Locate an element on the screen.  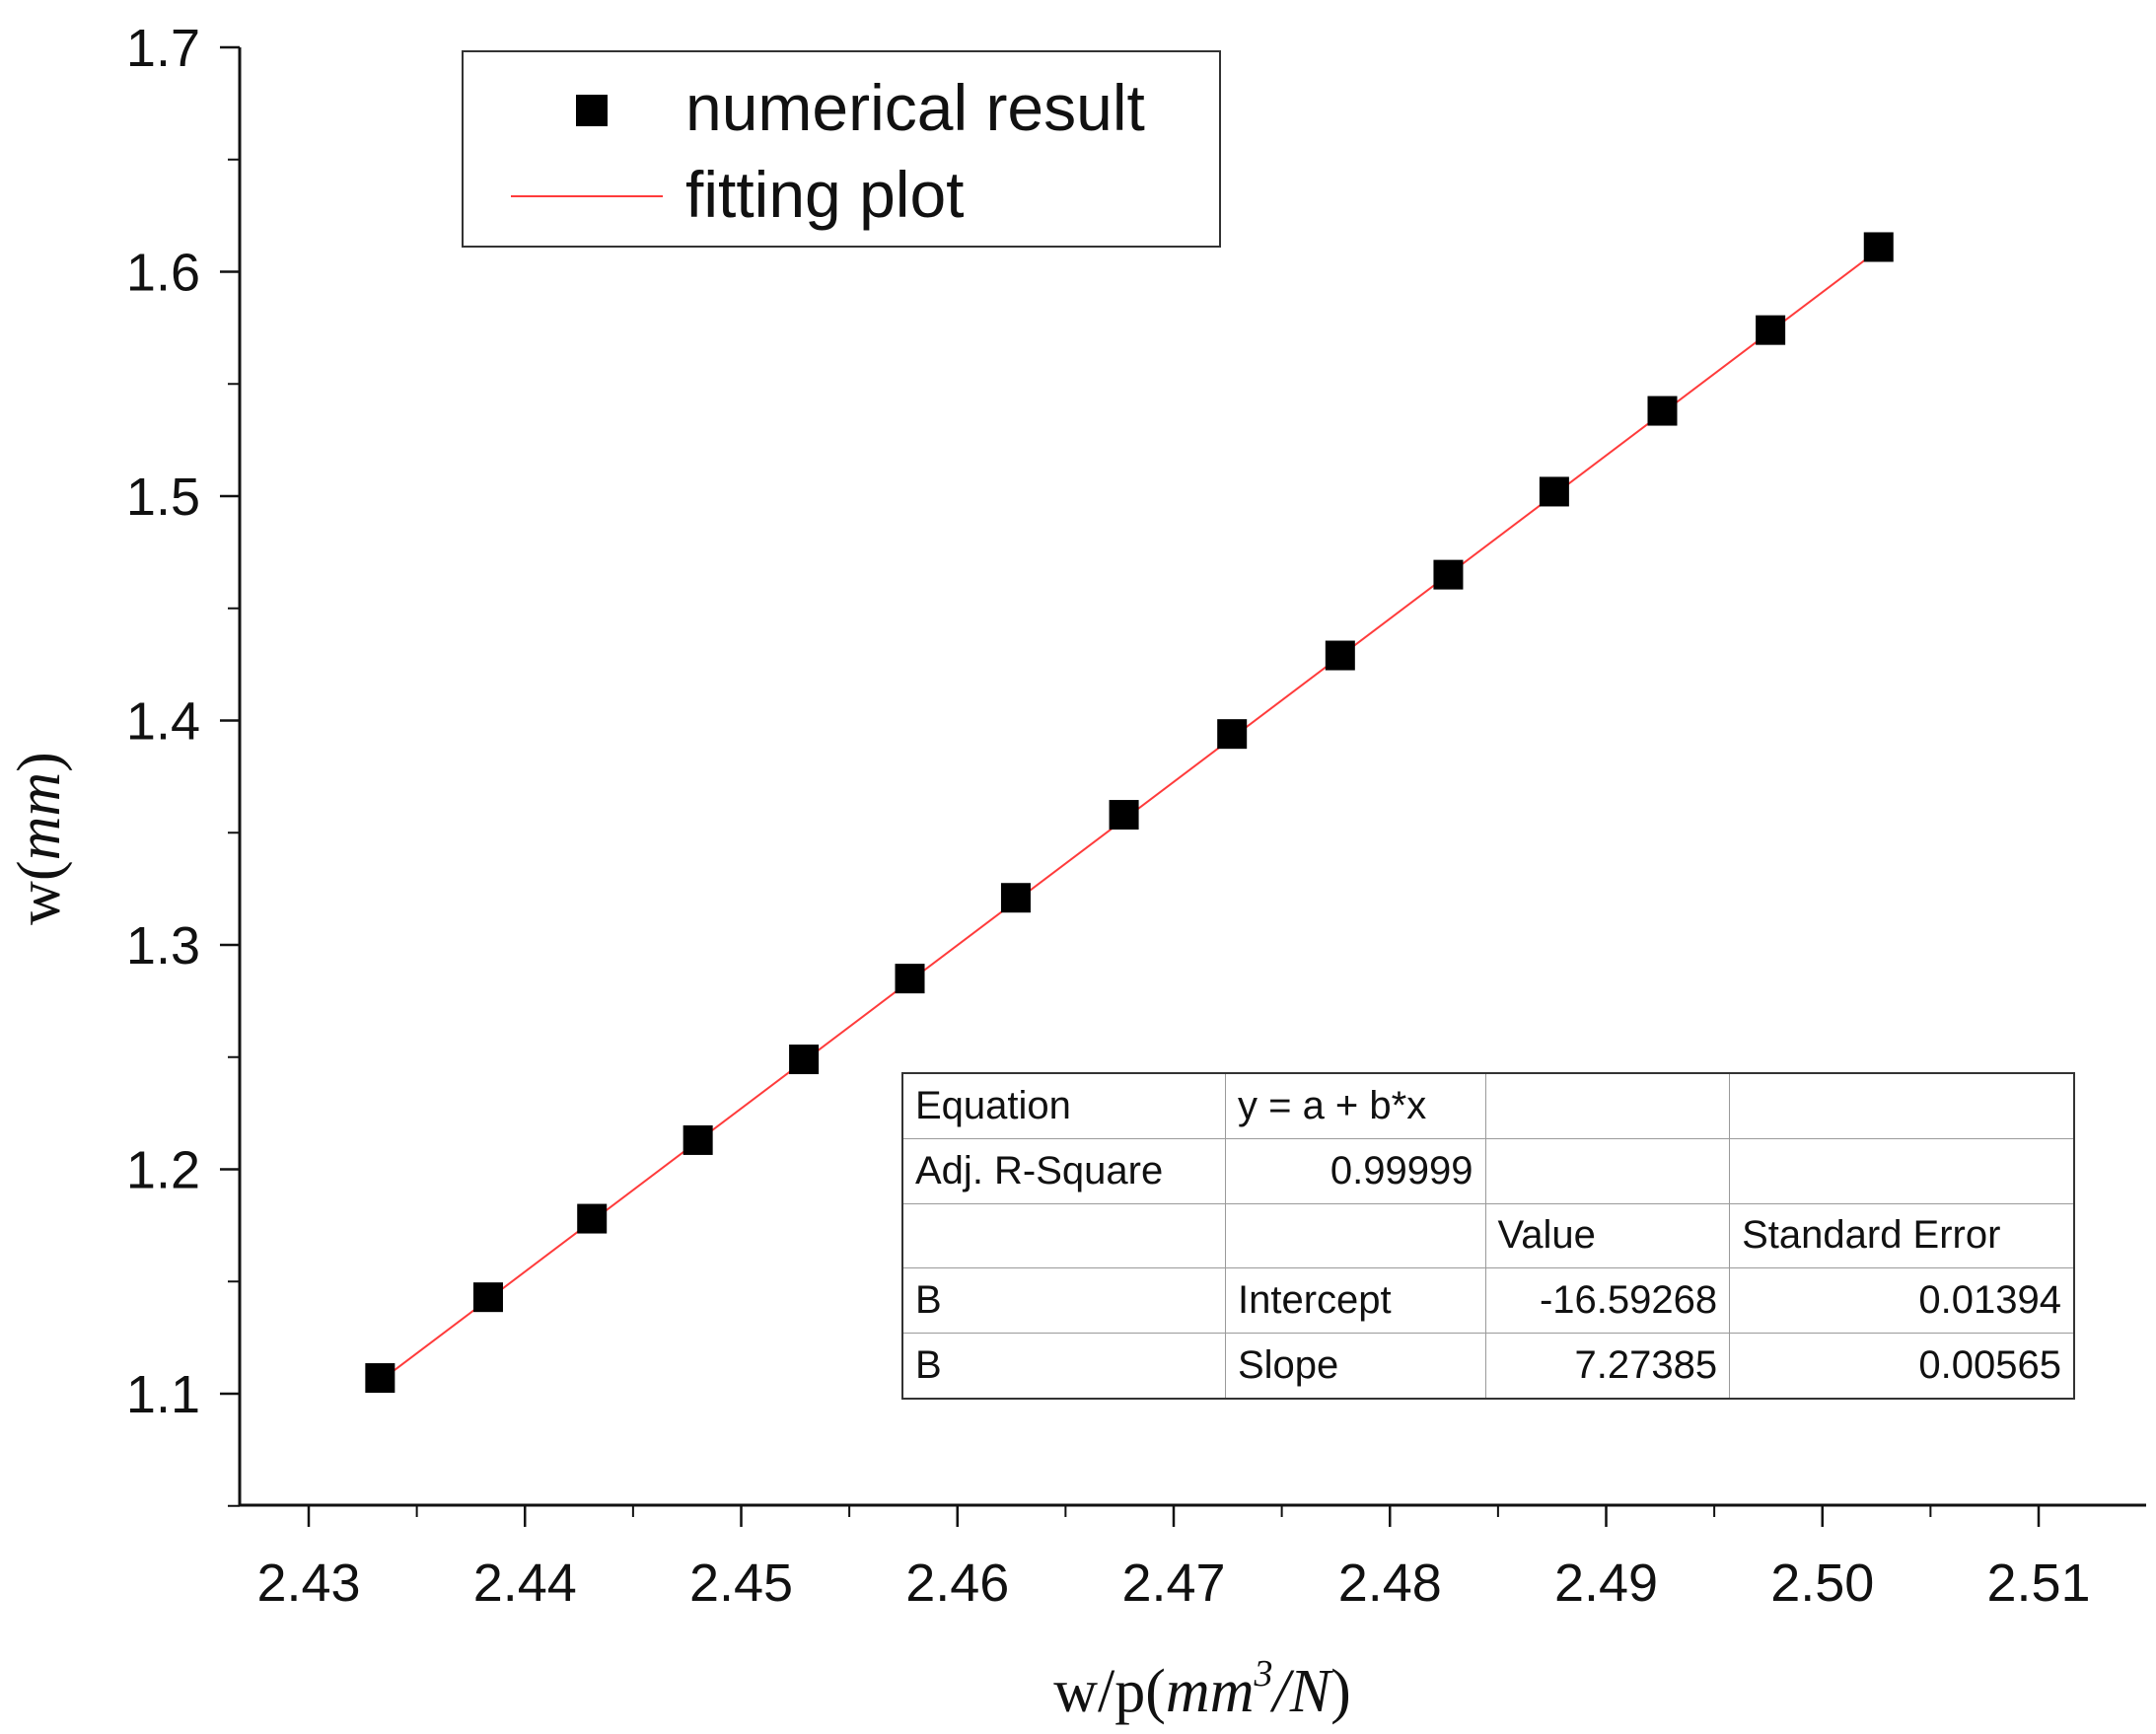
legend-label-fitting-plot: fitting plot is located at coordinates (825, 194).